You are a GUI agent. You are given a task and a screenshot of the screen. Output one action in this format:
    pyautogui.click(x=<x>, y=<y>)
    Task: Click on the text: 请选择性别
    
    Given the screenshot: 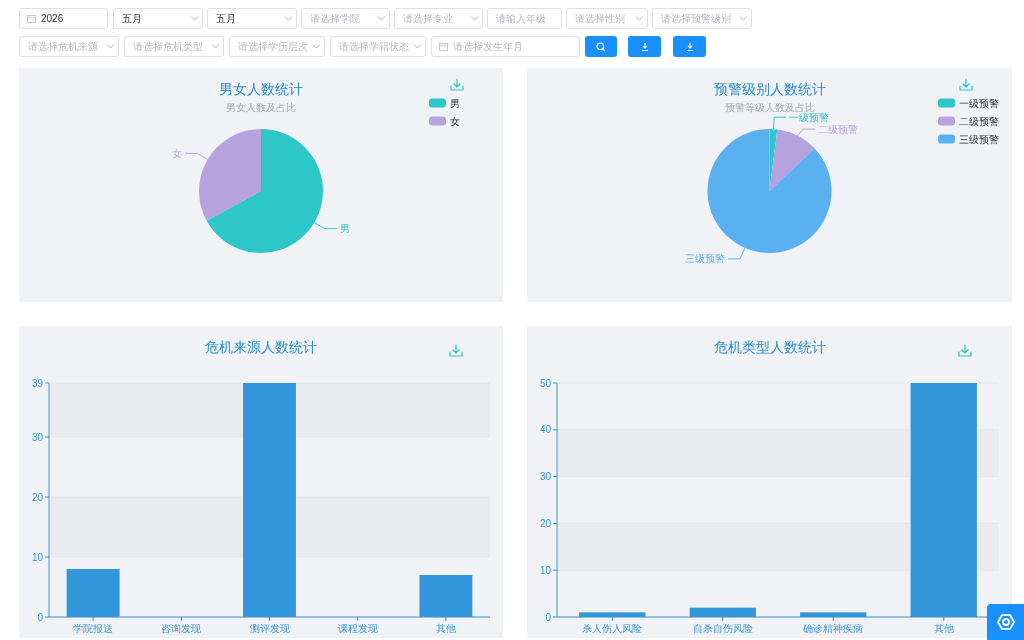 What is the action you would take?
    pyautogui.click(x=600, y=19)
    